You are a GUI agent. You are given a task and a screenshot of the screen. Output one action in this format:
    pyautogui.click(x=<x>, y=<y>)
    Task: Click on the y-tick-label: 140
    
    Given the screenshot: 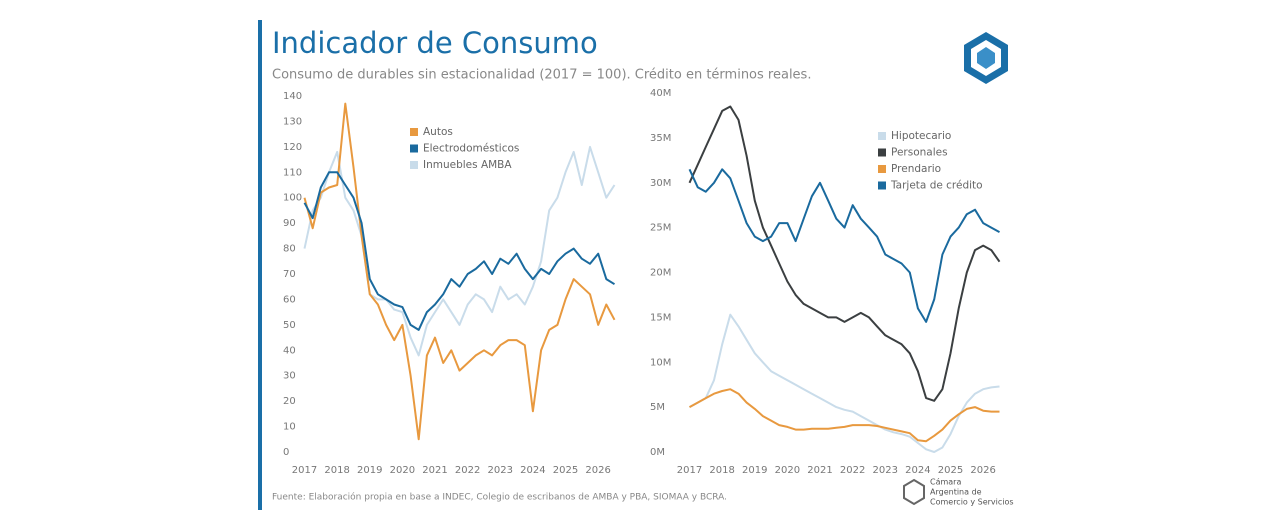 What is the action you would take?
    pyautogui.click(x=292, y=96)
    